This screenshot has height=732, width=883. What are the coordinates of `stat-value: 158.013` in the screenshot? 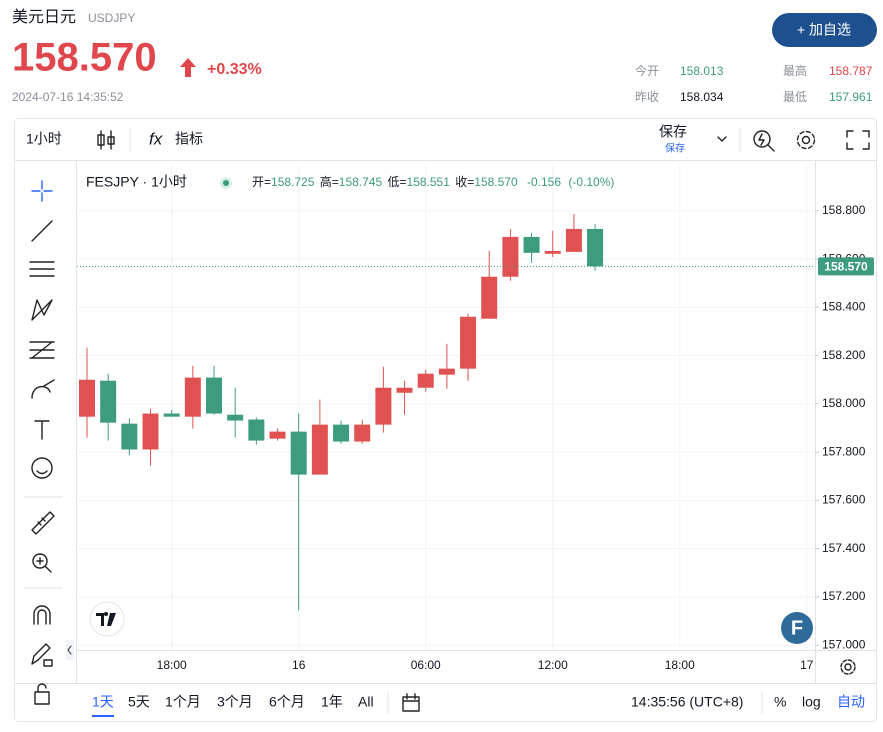 It's located at (702, 71).